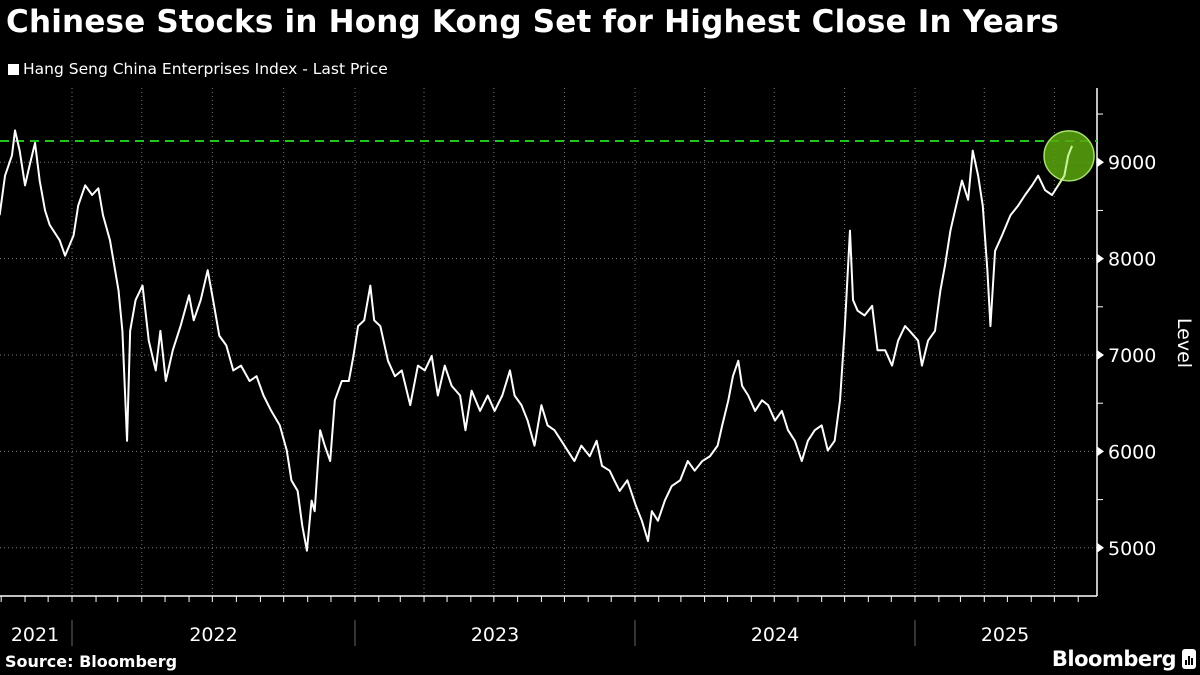 This screenshot has height=675, width=1200. I want to click on highlighted-line-segment, so click(1065, 165).